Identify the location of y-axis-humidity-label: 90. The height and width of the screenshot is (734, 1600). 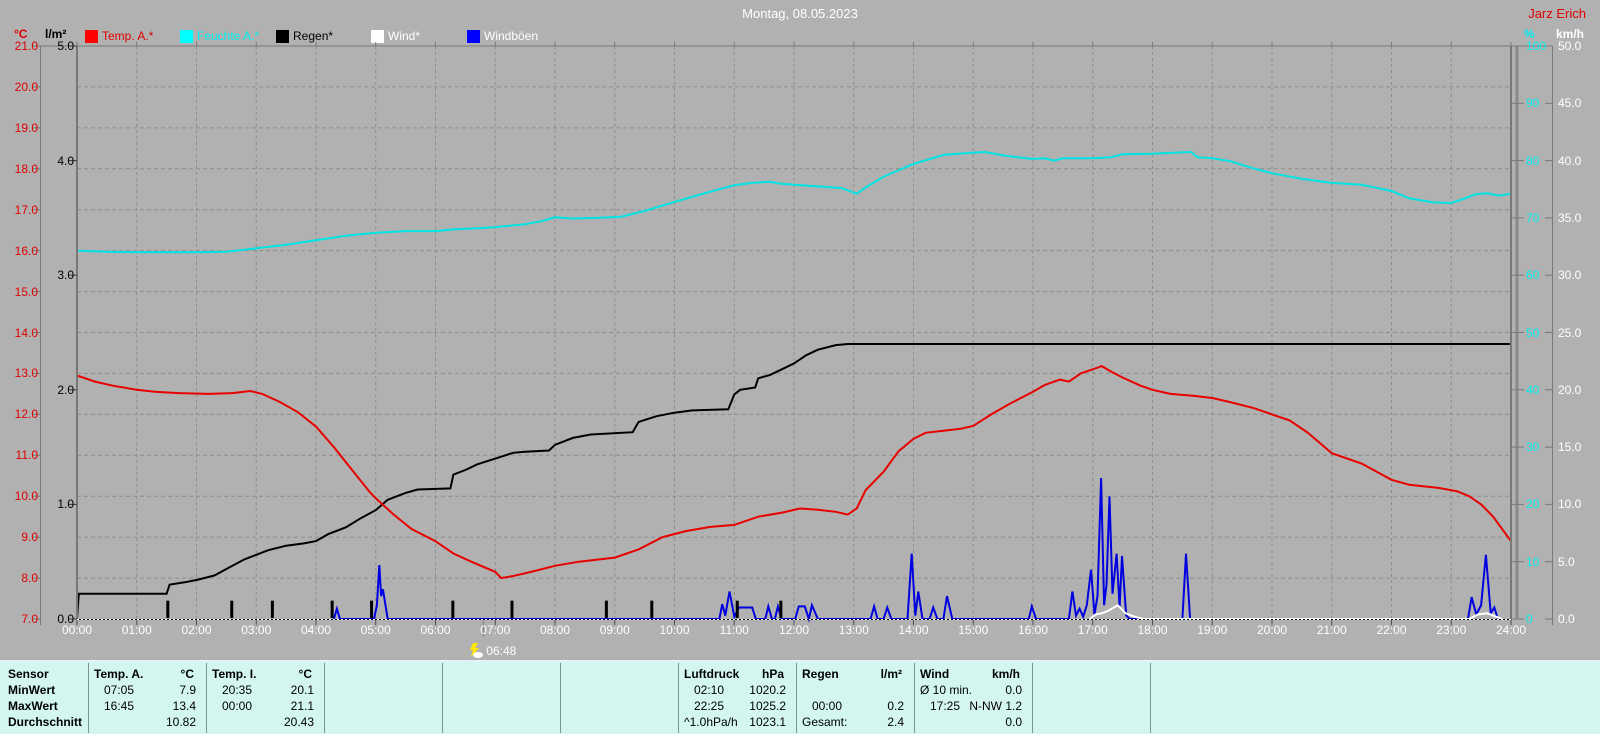
(1533, 103).